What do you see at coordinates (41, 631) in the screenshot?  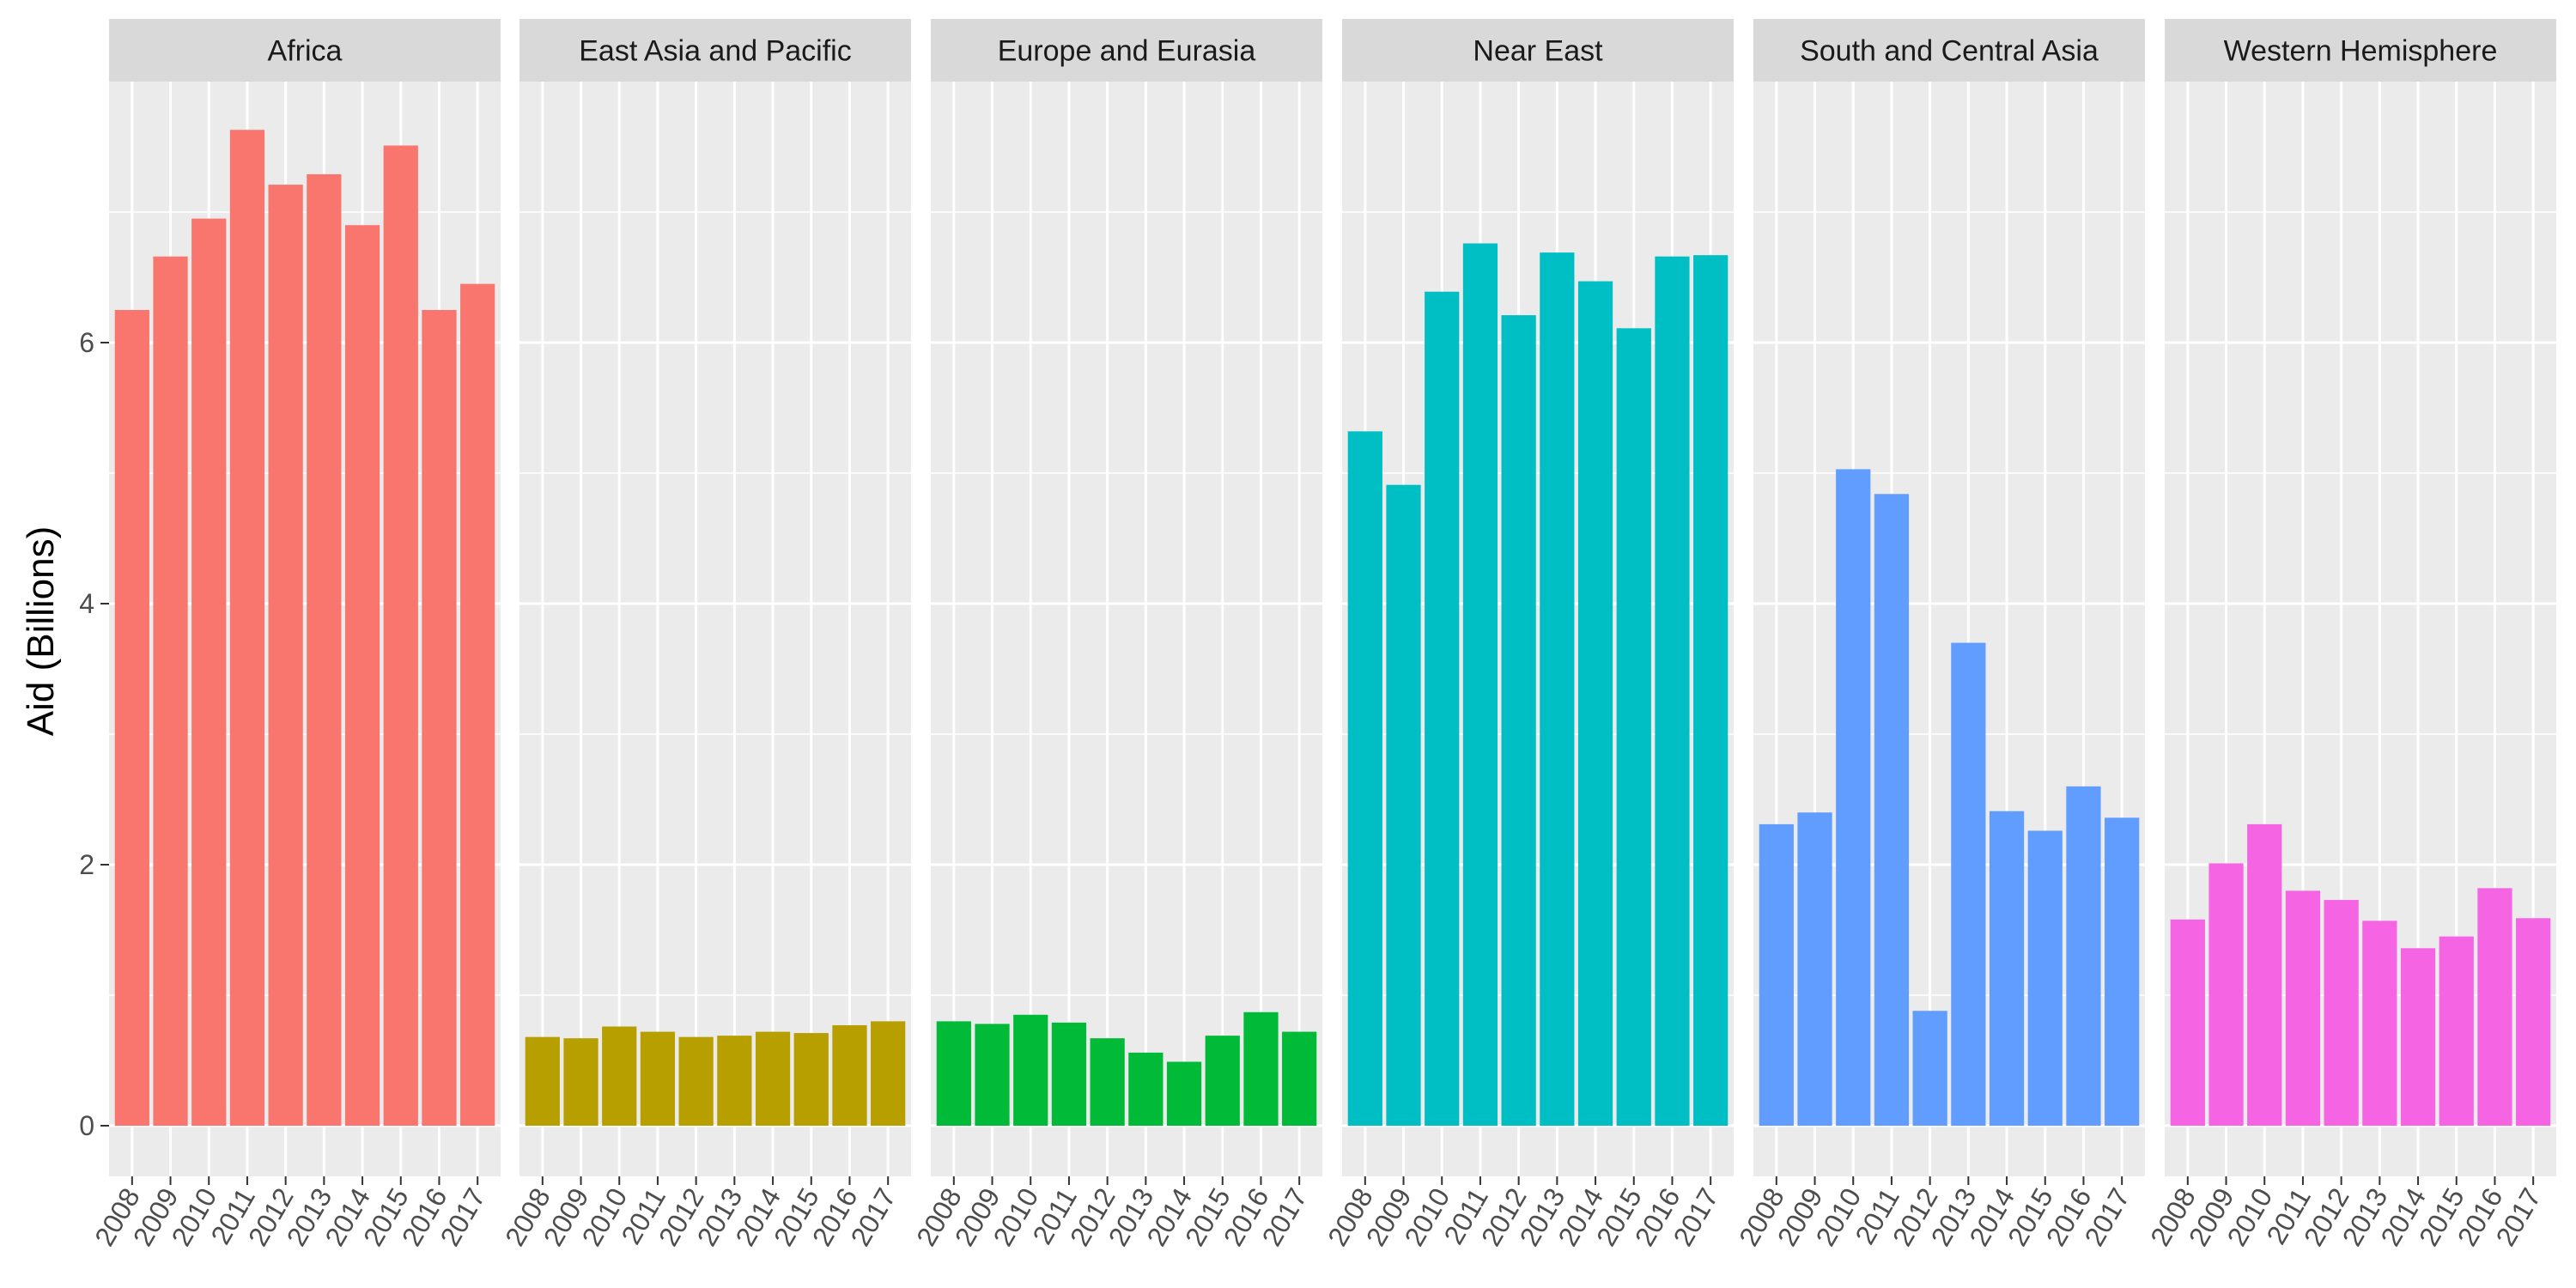 I see `y-axis-title: Aid (Billions)` at bounding box center [41, 631].